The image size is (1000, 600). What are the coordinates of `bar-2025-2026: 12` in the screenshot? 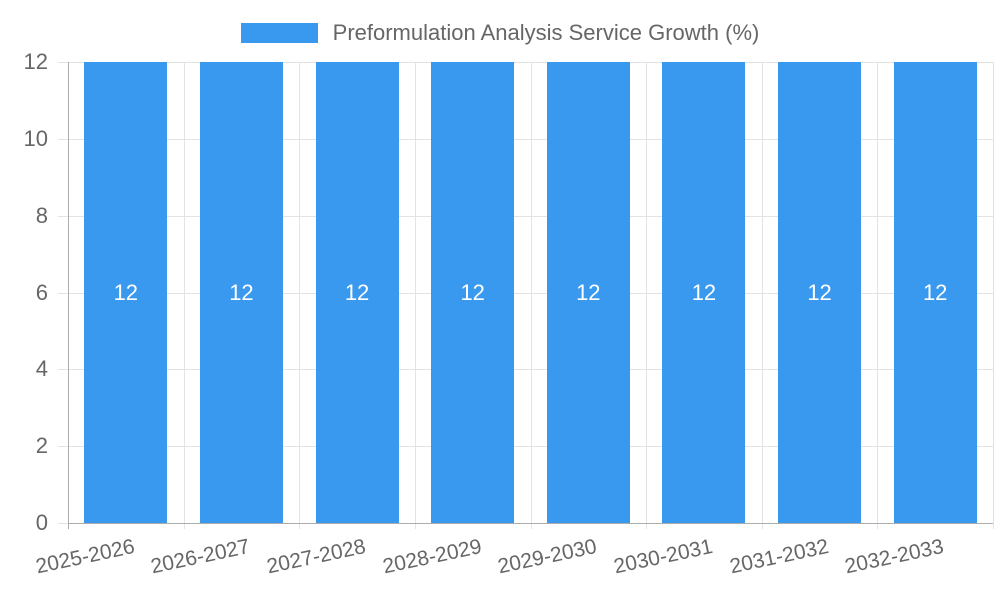 It's located at (126, 292).